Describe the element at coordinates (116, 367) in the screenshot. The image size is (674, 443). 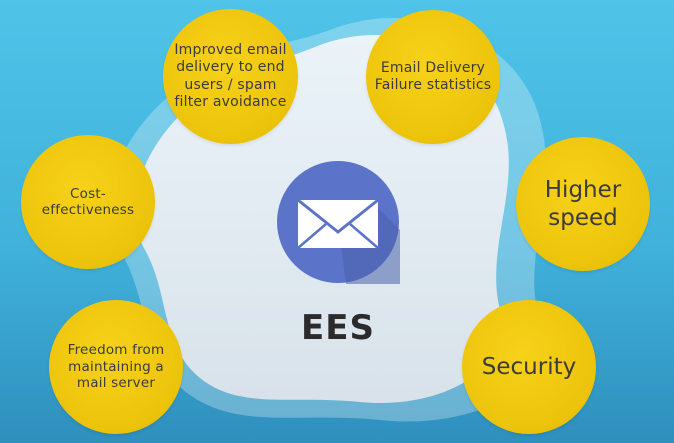
I see `benefit-freedom: Freedom from maintaining a mail server` at that location.